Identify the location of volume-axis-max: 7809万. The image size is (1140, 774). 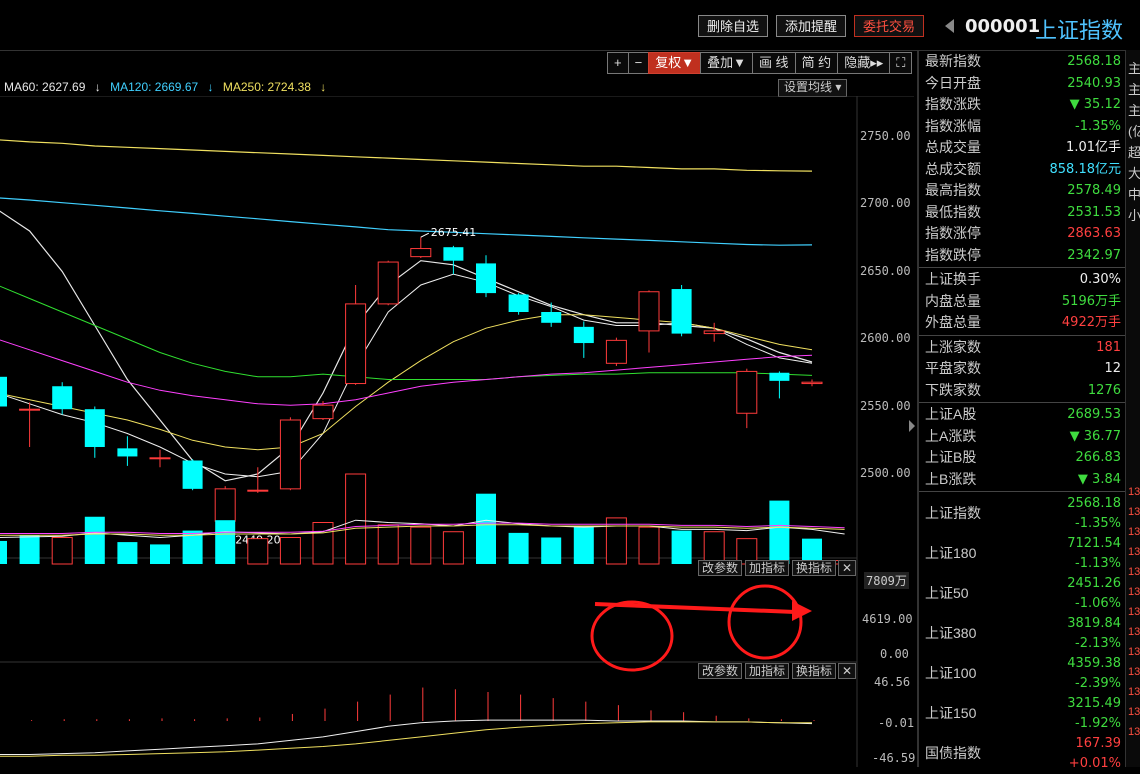
(886, 580).